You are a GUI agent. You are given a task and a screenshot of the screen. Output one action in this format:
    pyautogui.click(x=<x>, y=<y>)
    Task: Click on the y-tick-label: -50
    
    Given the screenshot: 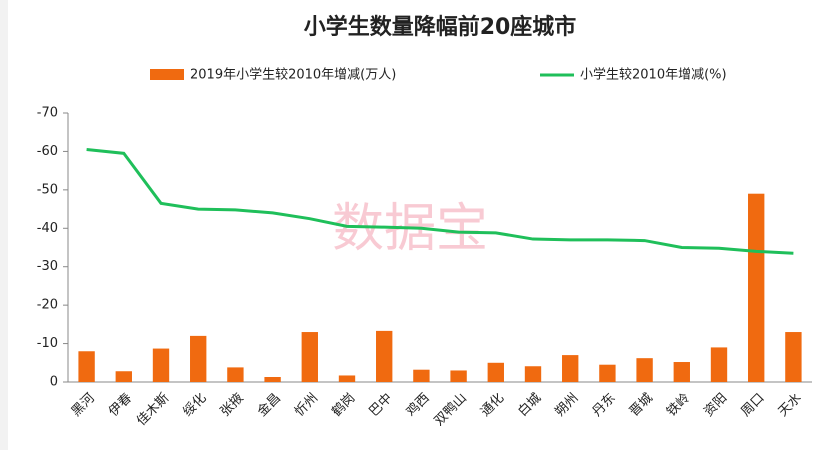 What is the action you would take?
    pyautogui.click(x=47, y=189)
    